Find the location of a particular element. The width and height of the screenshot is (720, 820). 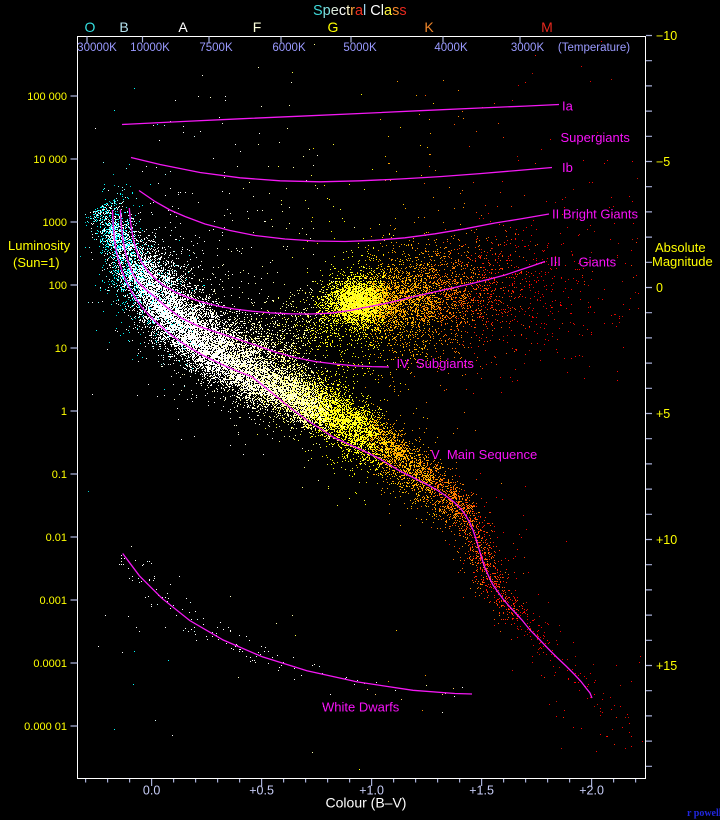

svg-text: −5 is located at coordinates (663, 162).